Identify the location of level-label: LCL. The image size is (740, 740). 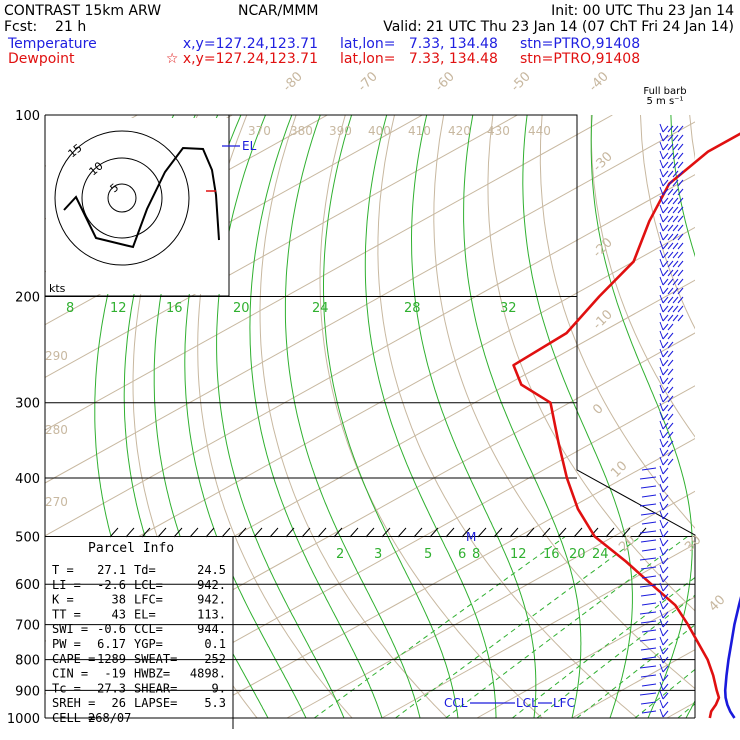
(527, 703).